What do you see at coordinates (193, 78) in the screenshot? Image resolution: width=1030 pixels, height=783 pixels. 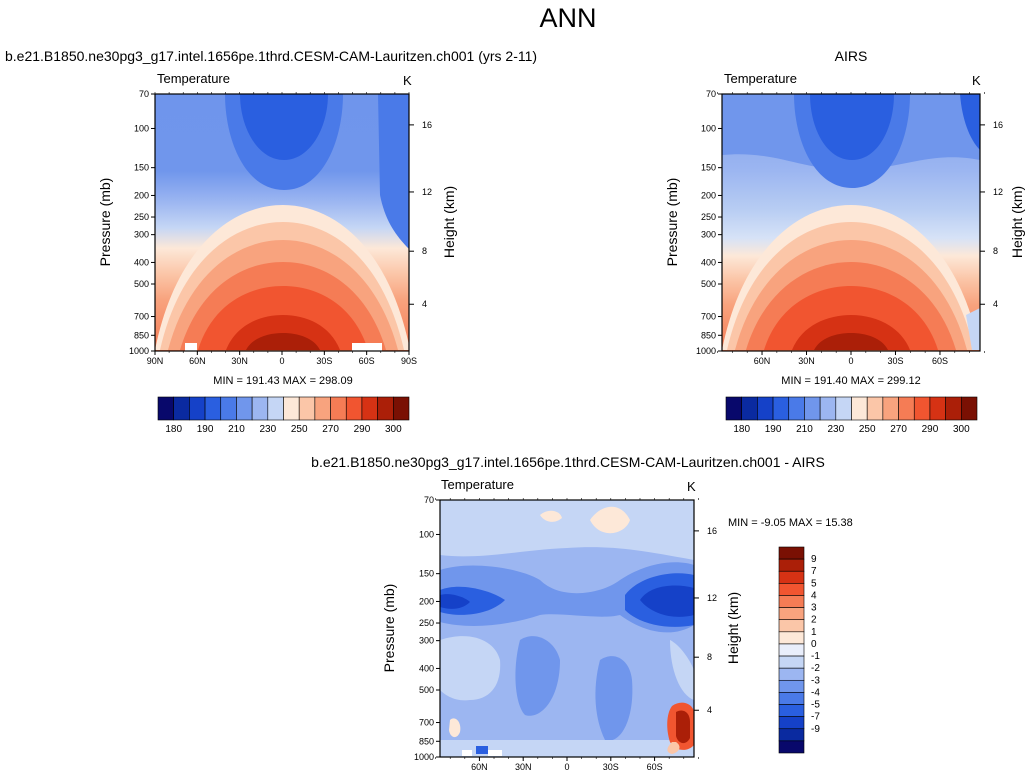 I see `model-variable-label: Temperature` at bounding box center [193, 78].